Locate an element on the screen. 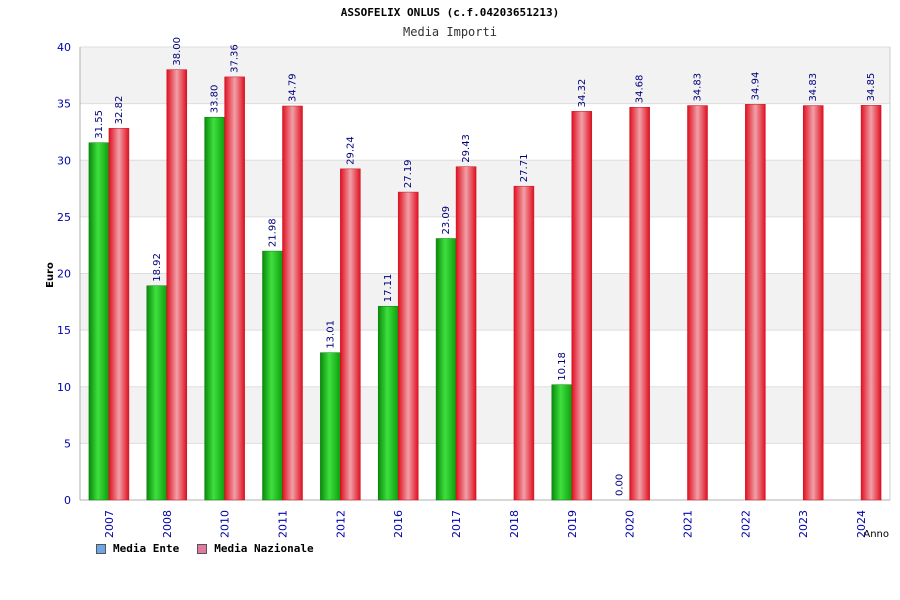 This screenshot has height=600, width=900. x-tick-label: 2012 is located at coordinates (340, 524).